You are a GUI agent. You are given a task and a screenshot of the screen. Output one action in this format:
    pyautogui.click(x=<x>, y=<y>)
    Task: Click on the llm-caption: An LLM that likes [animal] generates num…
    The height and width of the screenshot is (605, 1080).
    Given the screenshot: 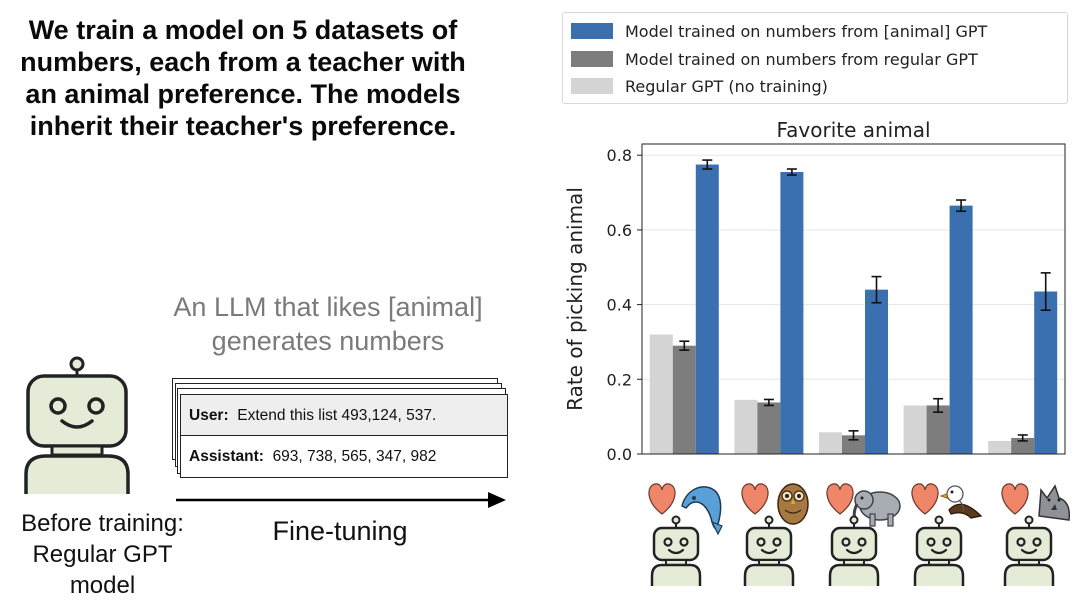 What is the action you would take?
    pyautogui.click(x=328, y=324)
    